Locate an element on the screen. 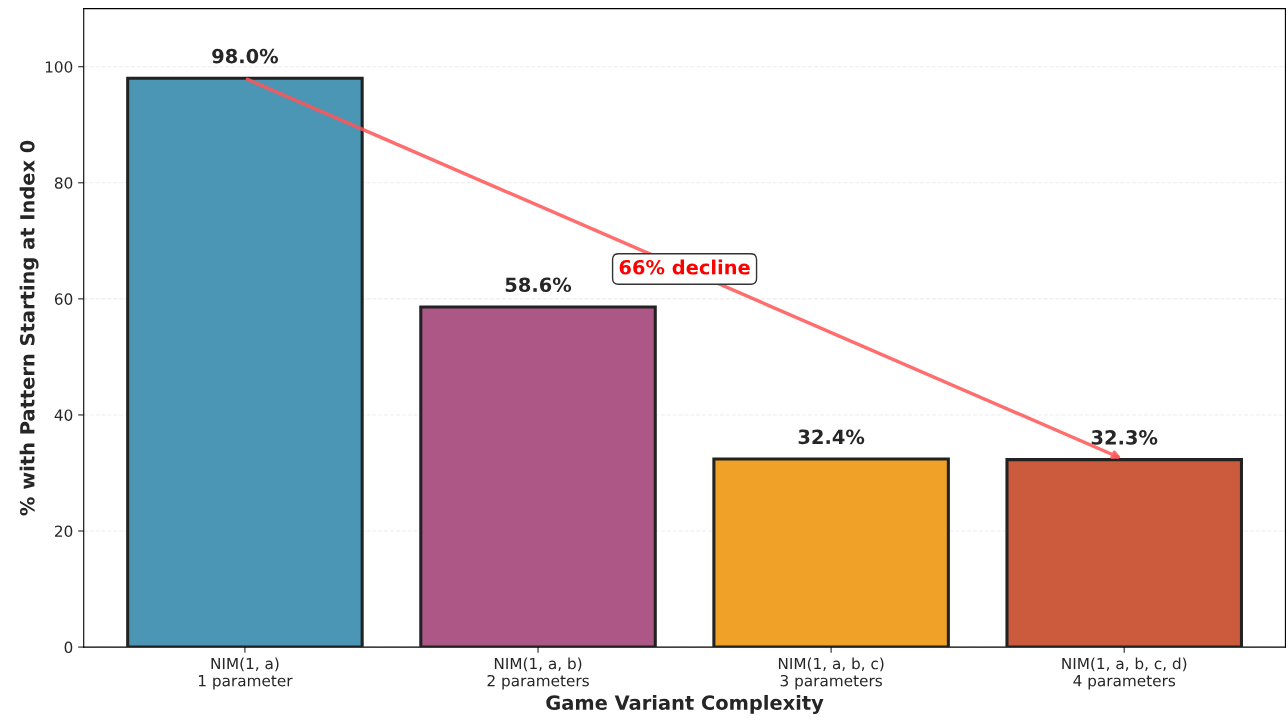  y-axis-title: % with Pattern Starting at Index 0 is located at coordinates (29, 328).